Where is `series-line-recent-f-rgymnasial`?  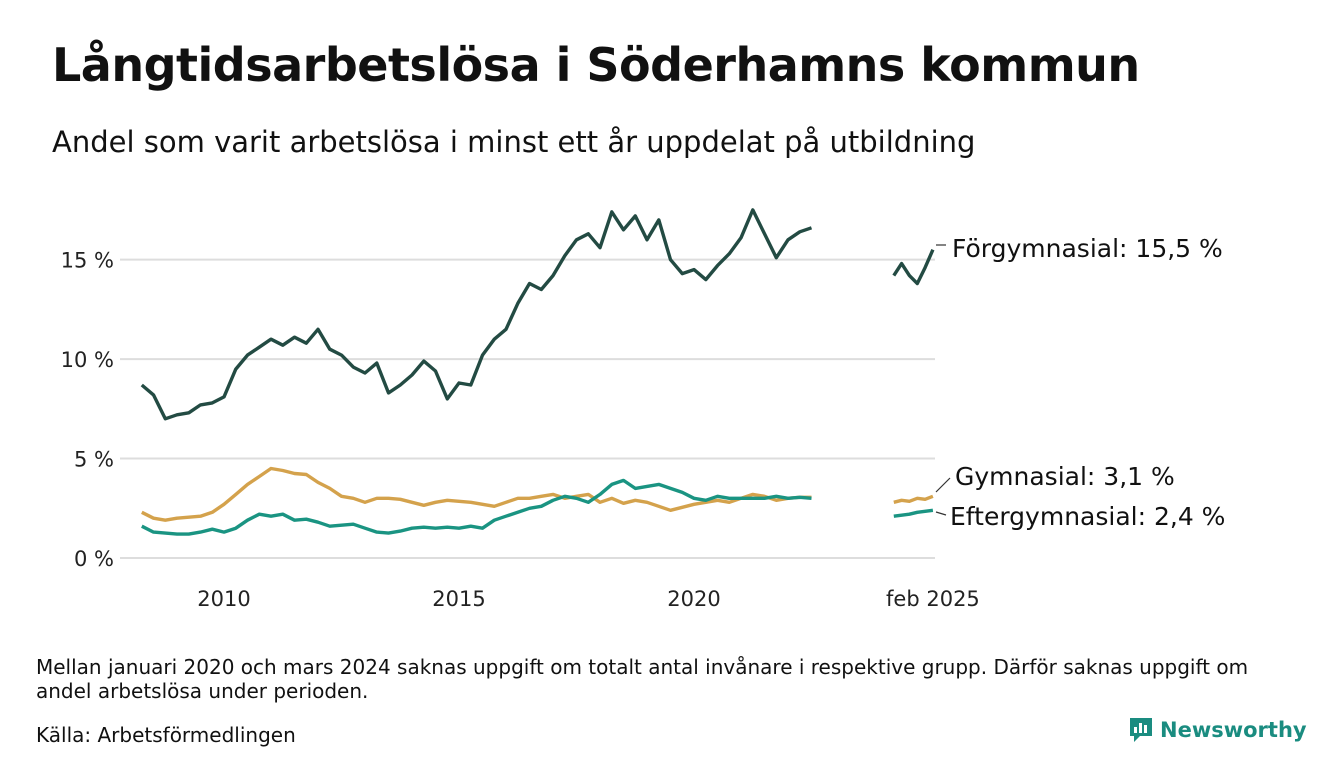
series-line-recent-f-rgymnasial is located at coordinates (913, 267).